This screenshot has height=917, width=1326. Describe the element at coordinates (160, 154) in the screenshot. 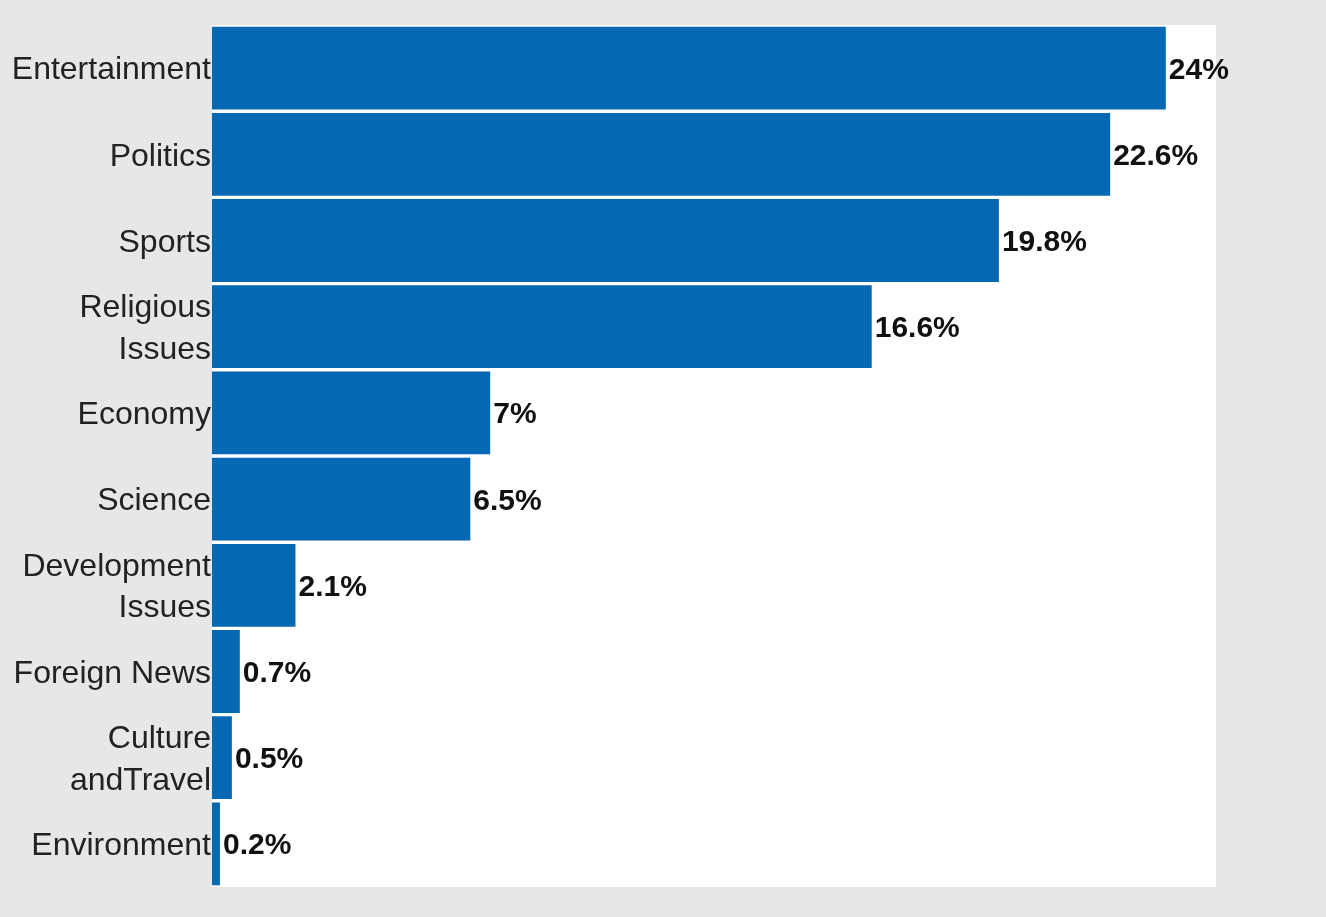

I see `y-tick-label: Politics` at that location.